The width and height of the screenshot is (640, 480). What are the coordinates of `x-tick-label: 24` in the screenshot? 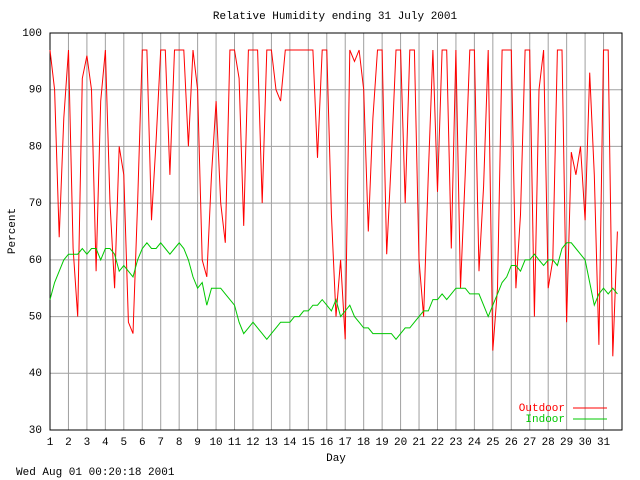 It's located at (475, 443).